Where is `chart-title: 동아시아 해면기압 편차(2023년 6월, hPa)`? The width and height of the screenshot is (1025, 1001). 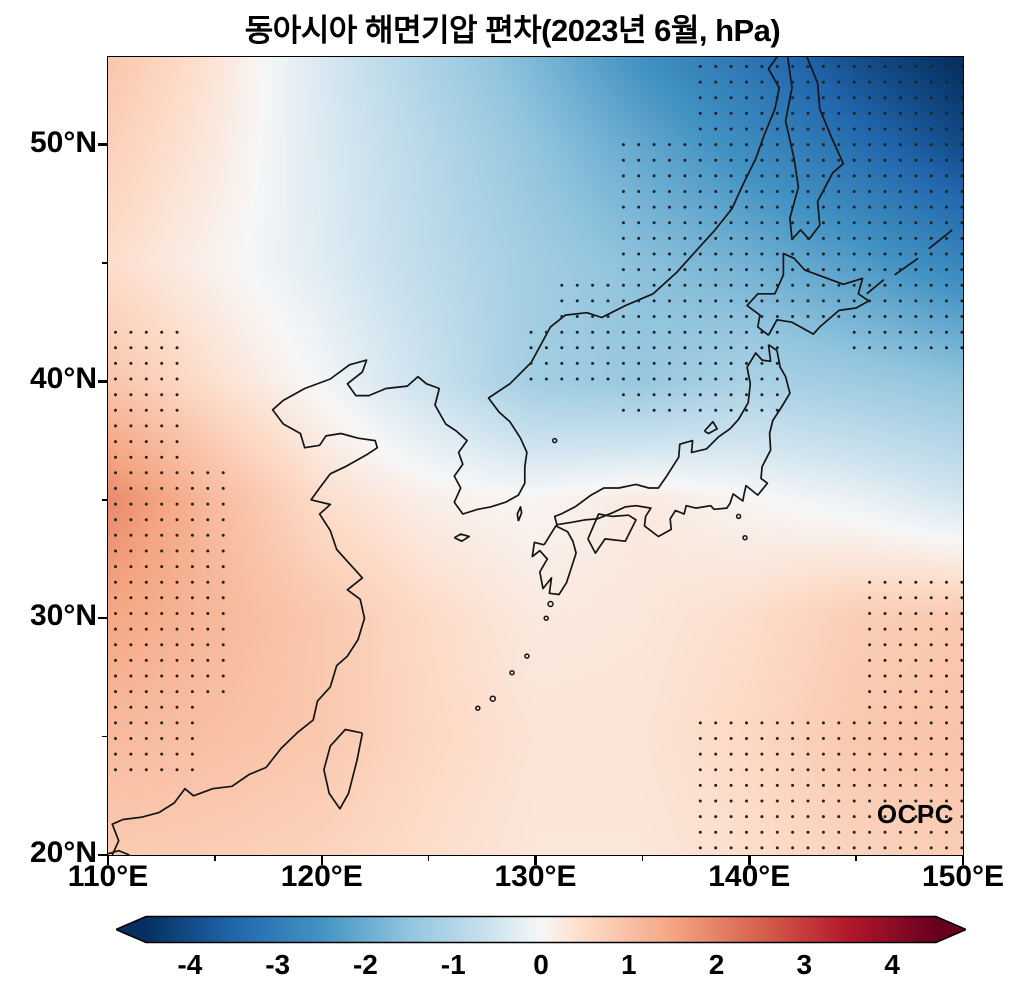 chart-title: 동아시아 해면기압 편차(2023년 6월, hPa) is located at coordinates (512, 30).